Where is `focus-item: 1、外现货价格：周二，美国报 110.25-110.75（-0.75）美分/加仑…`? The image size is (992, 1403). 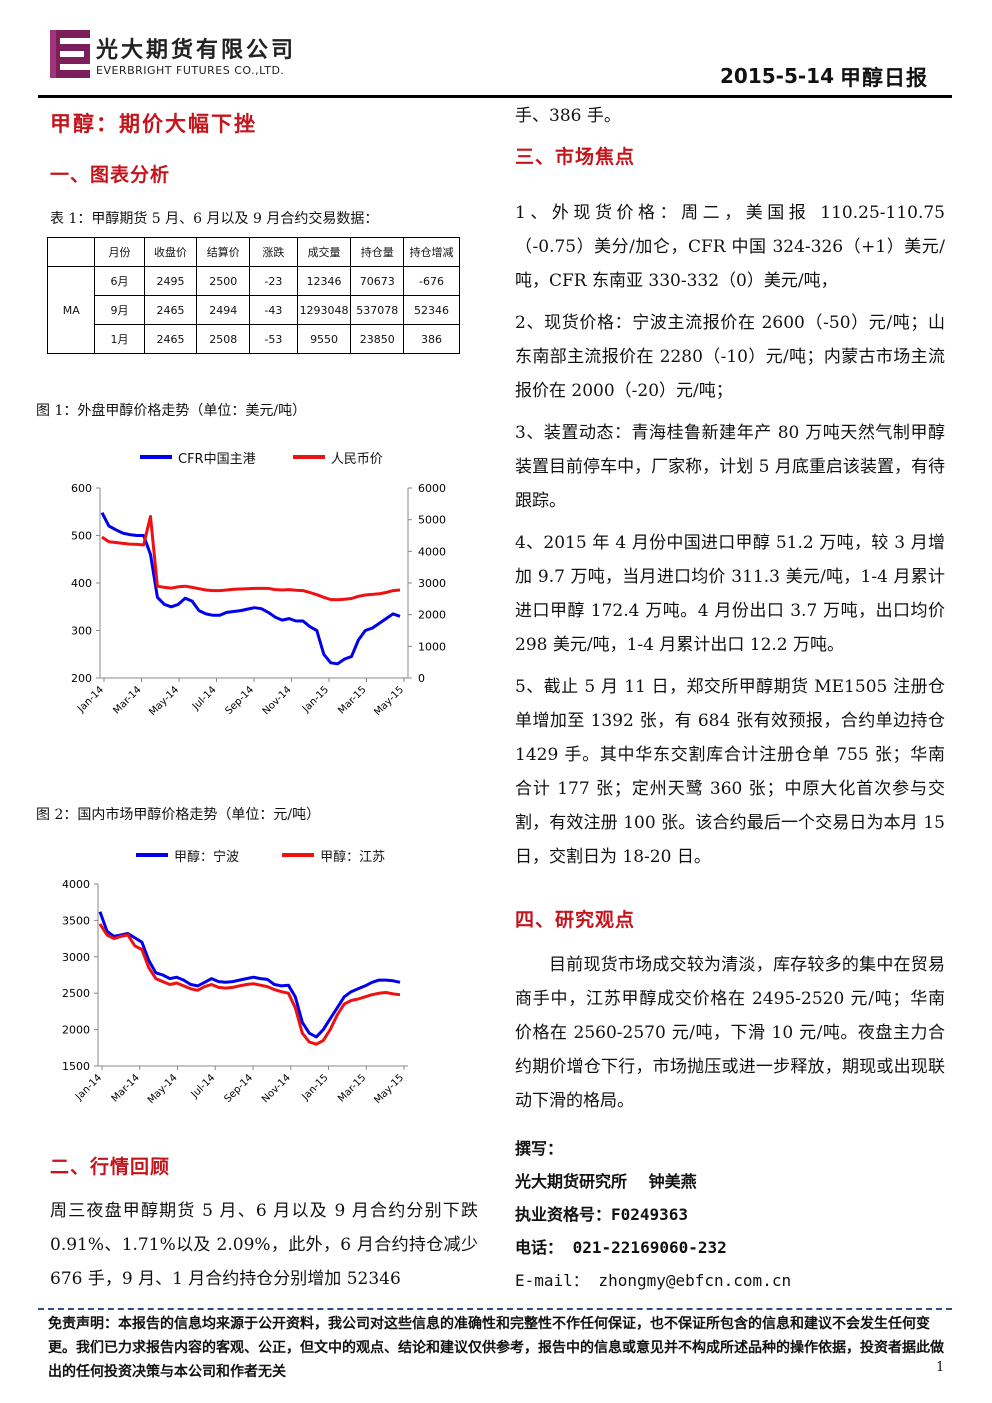 focus-item: 1、外现货价格：周二，美国报 110.25-110.75（-0.75）美分/加仑… is located at coordinates (730, 247).